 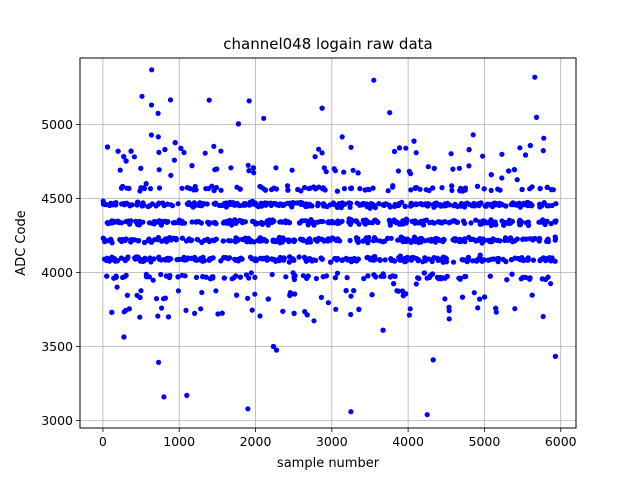 I want to click on x-tick-label: 2000, so click(x=256, y=441).